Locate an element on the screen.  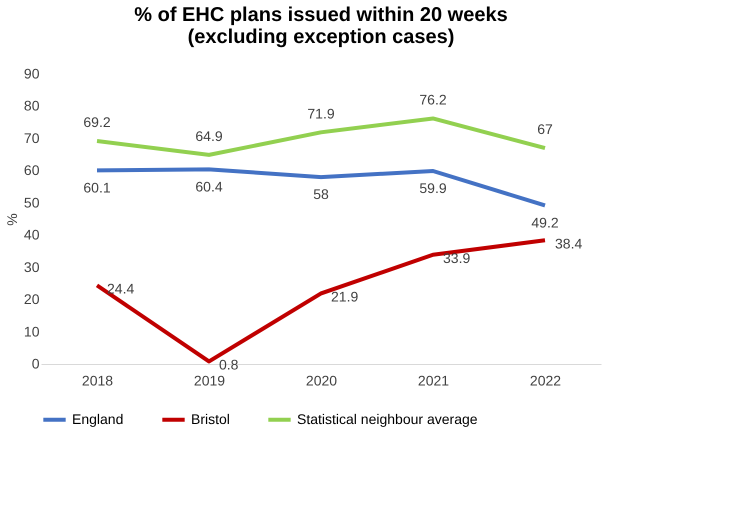
data-label: 0.8 is located at coordinates (229, 364).